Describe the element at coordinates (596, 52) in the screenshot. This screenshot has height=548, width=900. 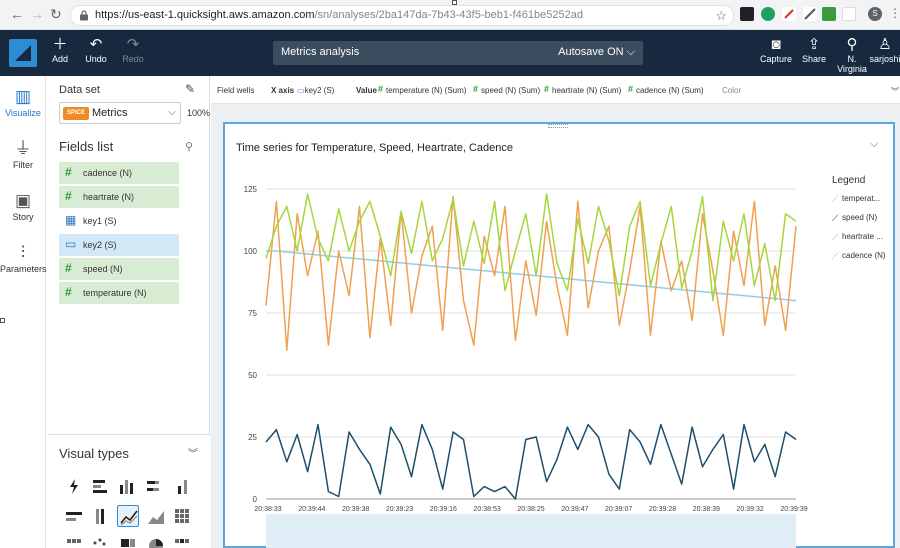
I see `autosave-toggle: Autosave ON ⌵` at that location.